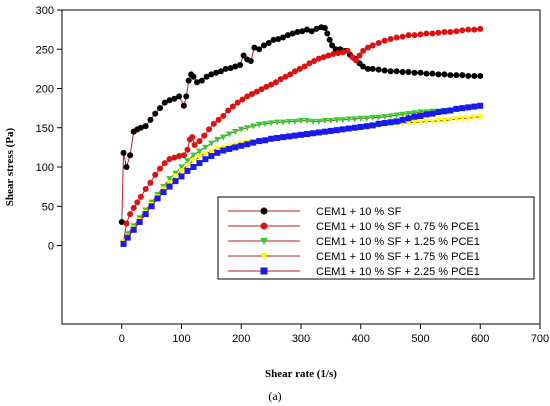 This screenshot has height=406, width=550. Describe the element at coordinates (45, 11) in the screenshot. I see `y-tick-label-6: 300` at that location.